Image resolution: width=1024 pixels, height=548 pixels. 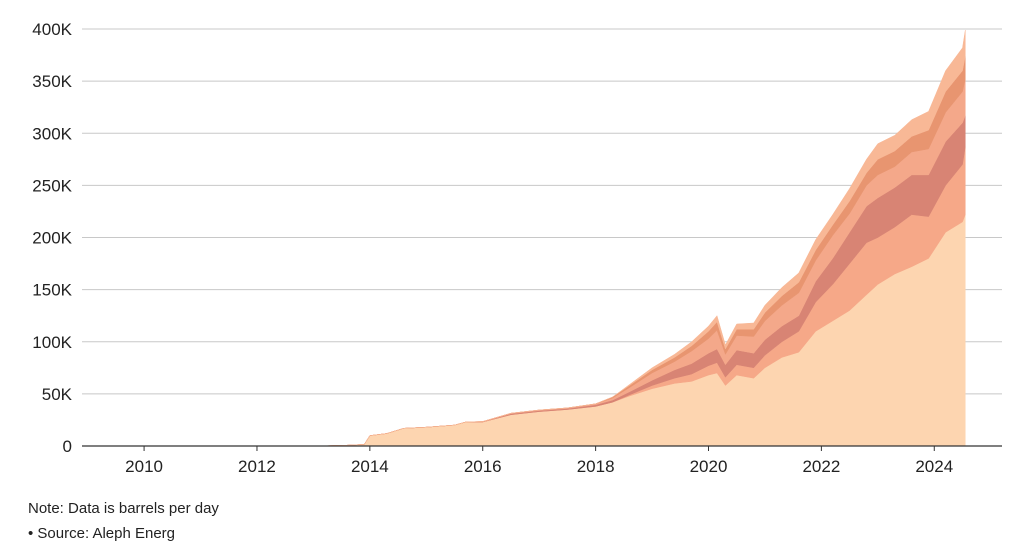 What do you see at coordinates (483, 466) in the screenshot?
I see `x-tick-label: 2016` at bounding box center [483, 466].